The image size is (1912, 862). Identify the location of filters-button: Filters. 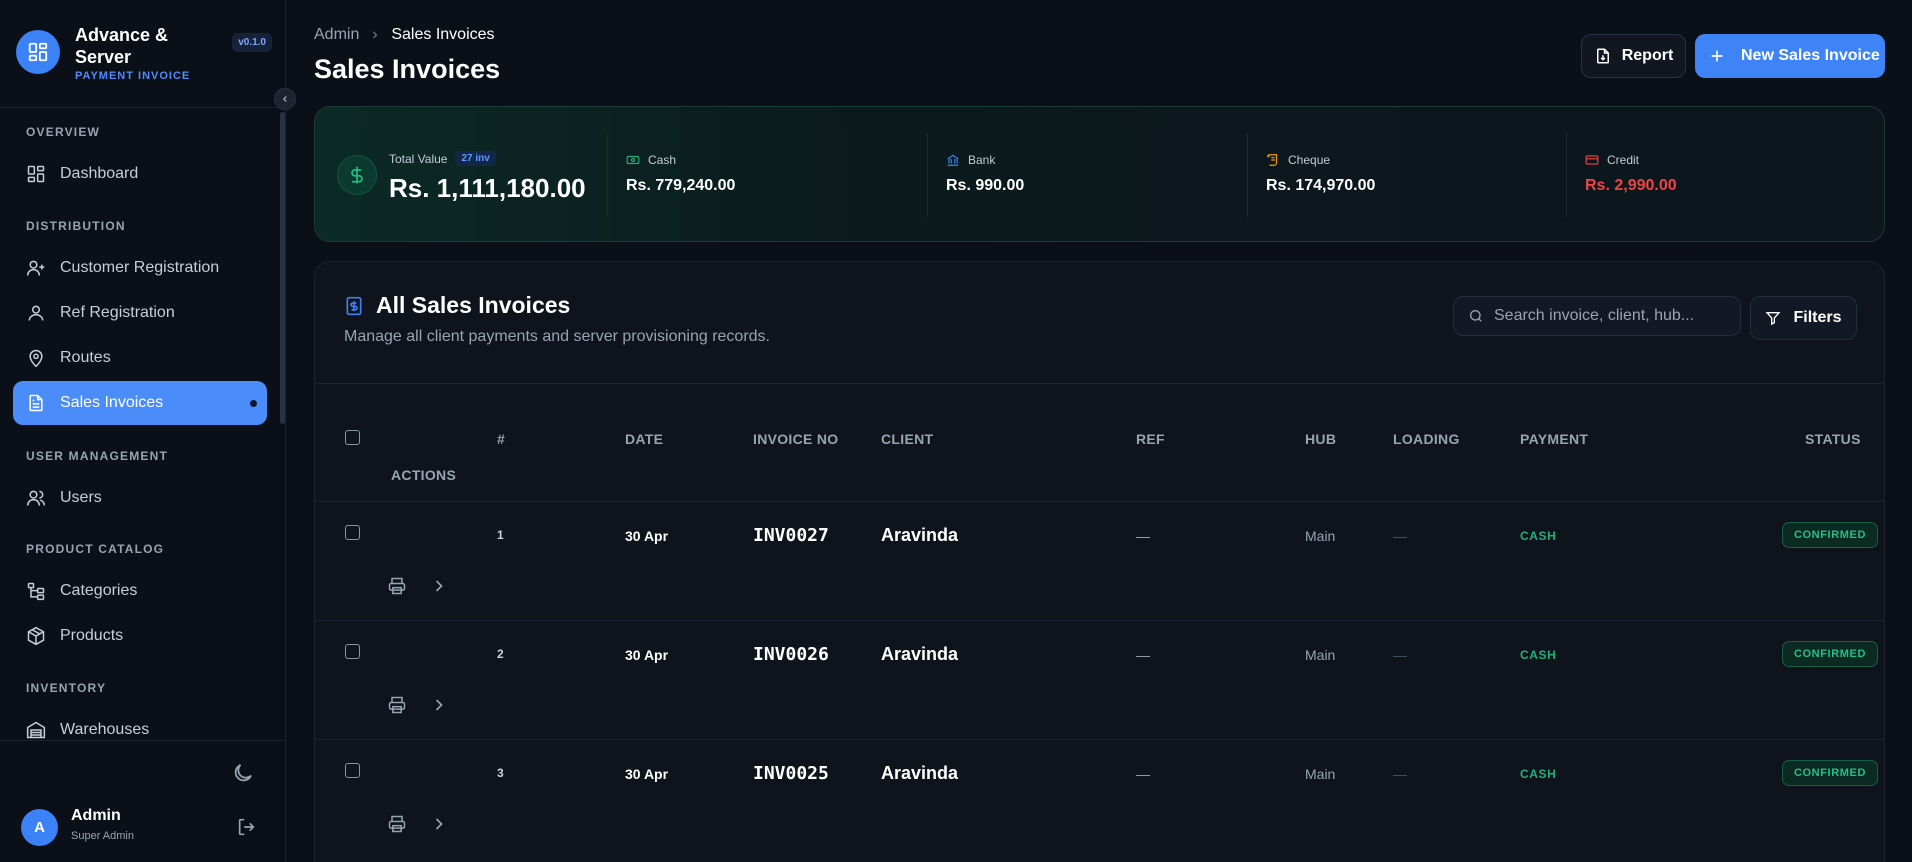
(1803, 318).